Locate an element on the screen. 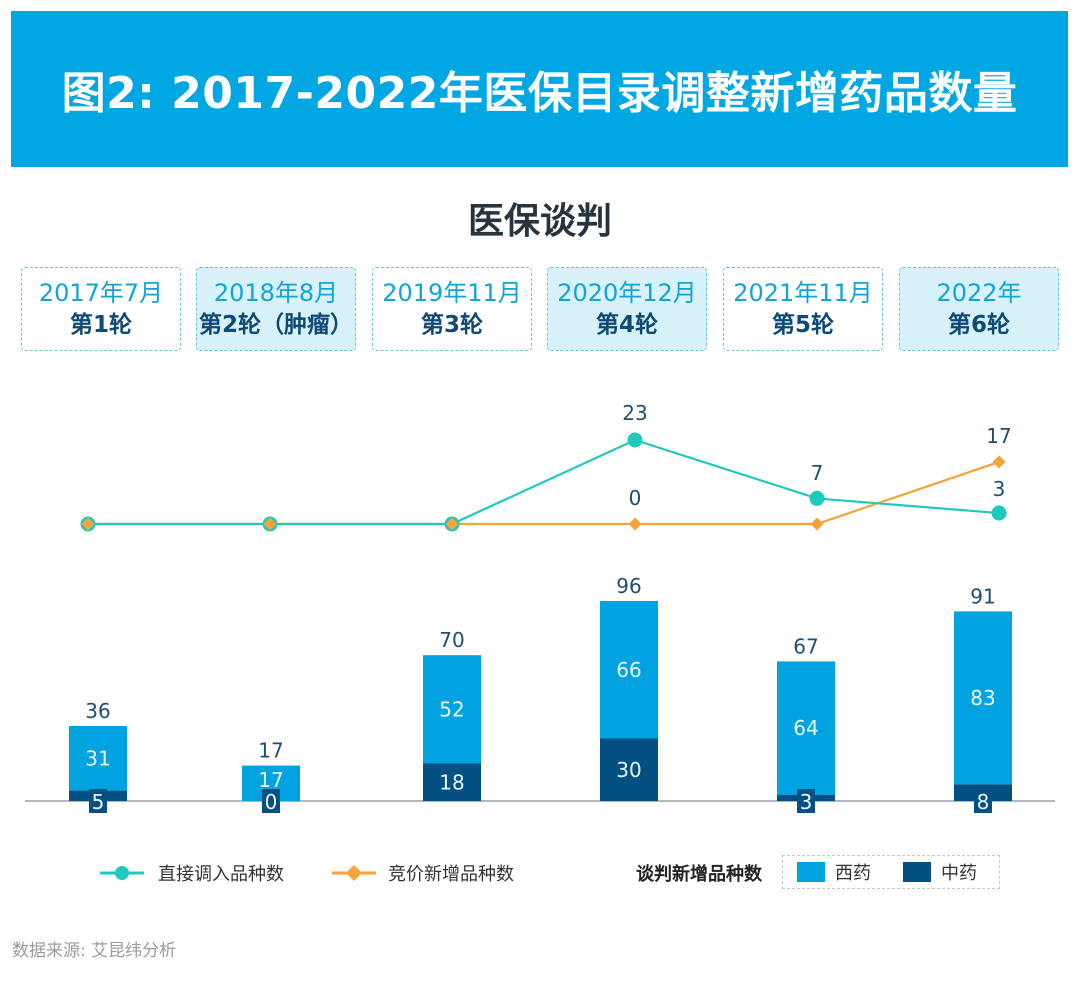 This screenshot has width=1080, height=1002. line-direct-label: 23 is located at coordinates (634, 413).